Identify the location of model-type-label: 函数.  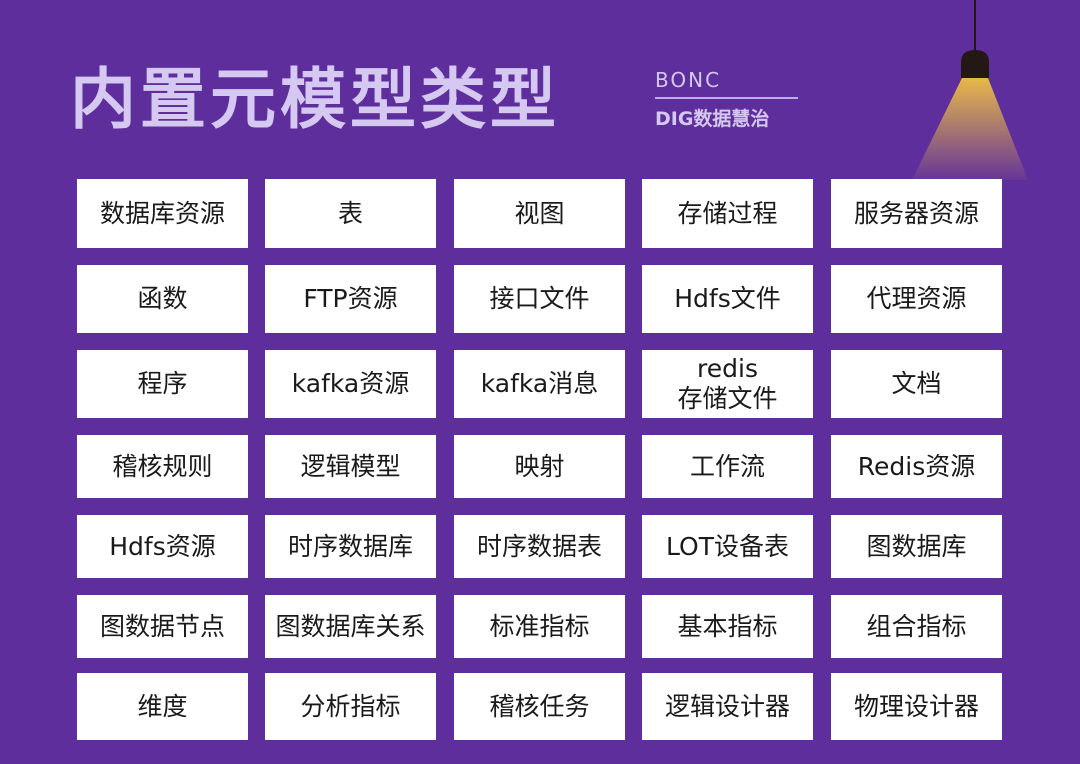
(162, 298).